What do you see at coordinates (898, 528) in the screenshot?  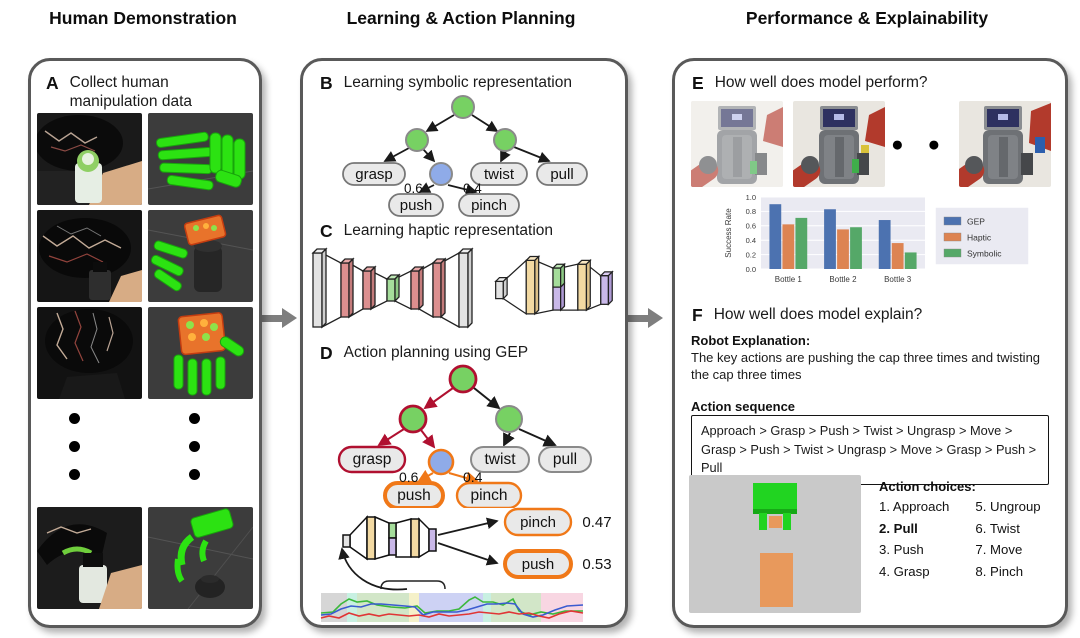 I see `action-choice: 2. Pull` at bounding box center [898, 528].